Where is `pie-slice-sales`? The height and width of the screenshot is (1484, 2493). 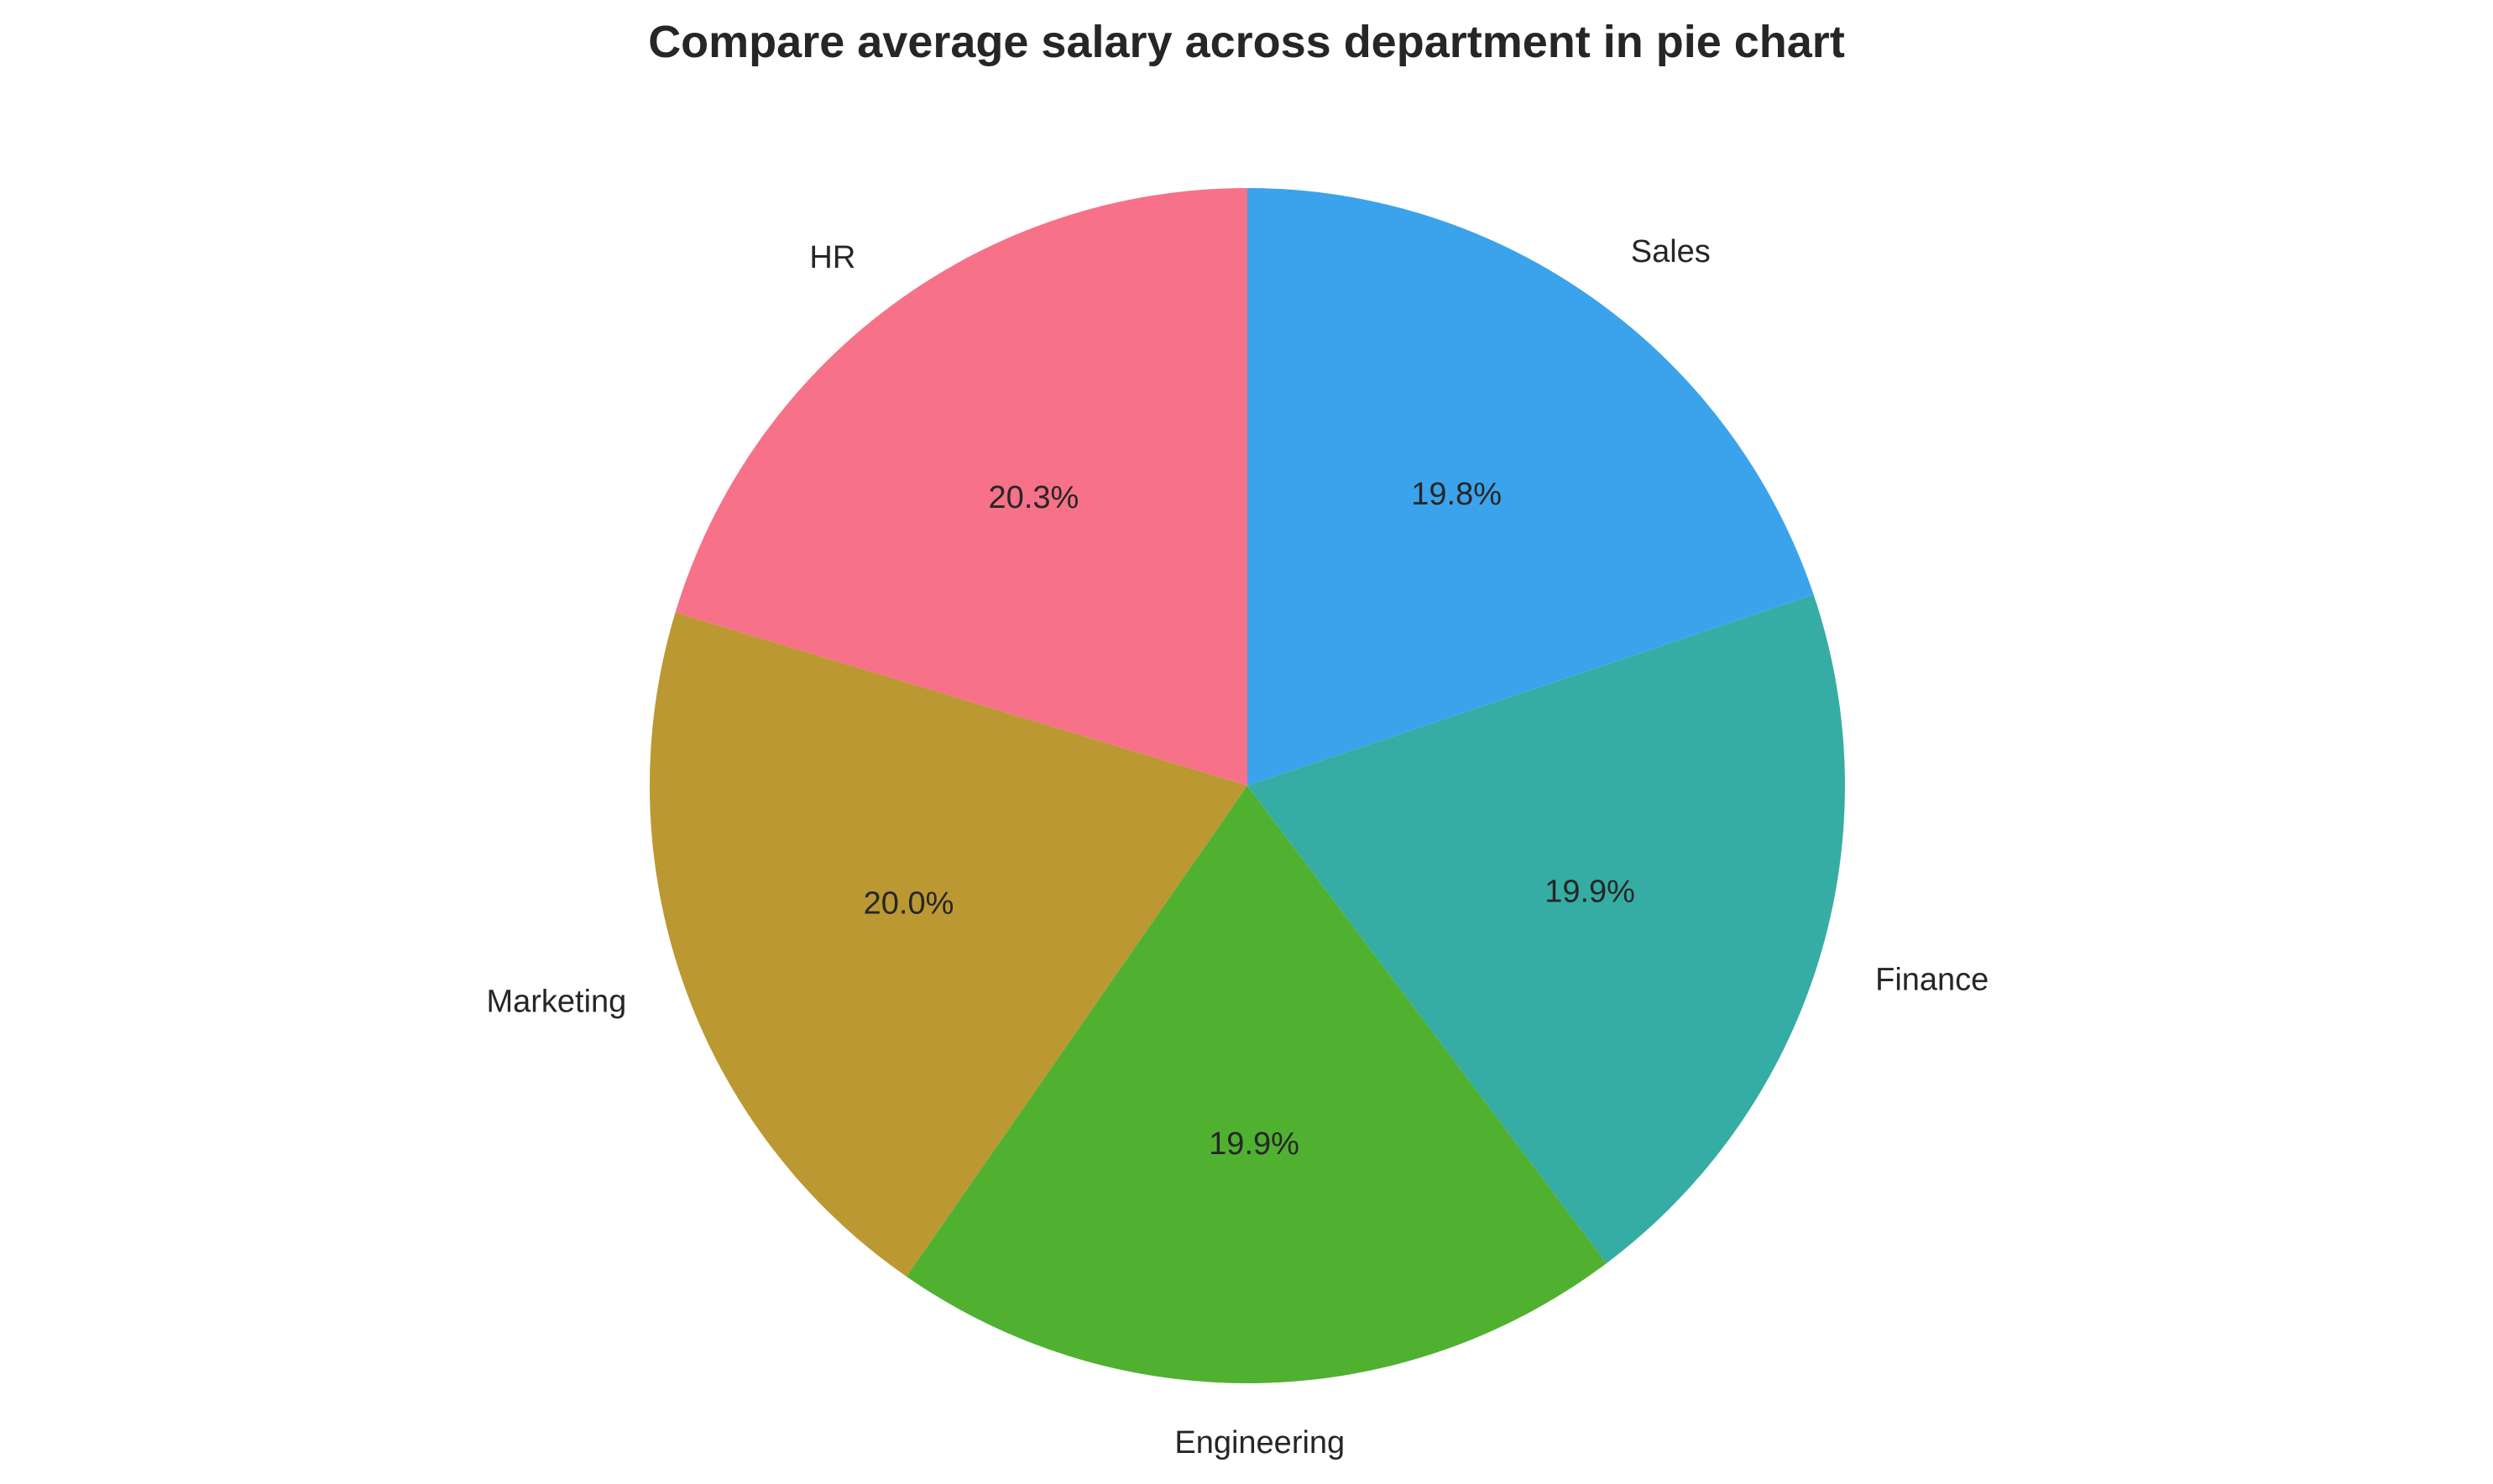 pie-slice-sales is located at coordinates (1530, 486).